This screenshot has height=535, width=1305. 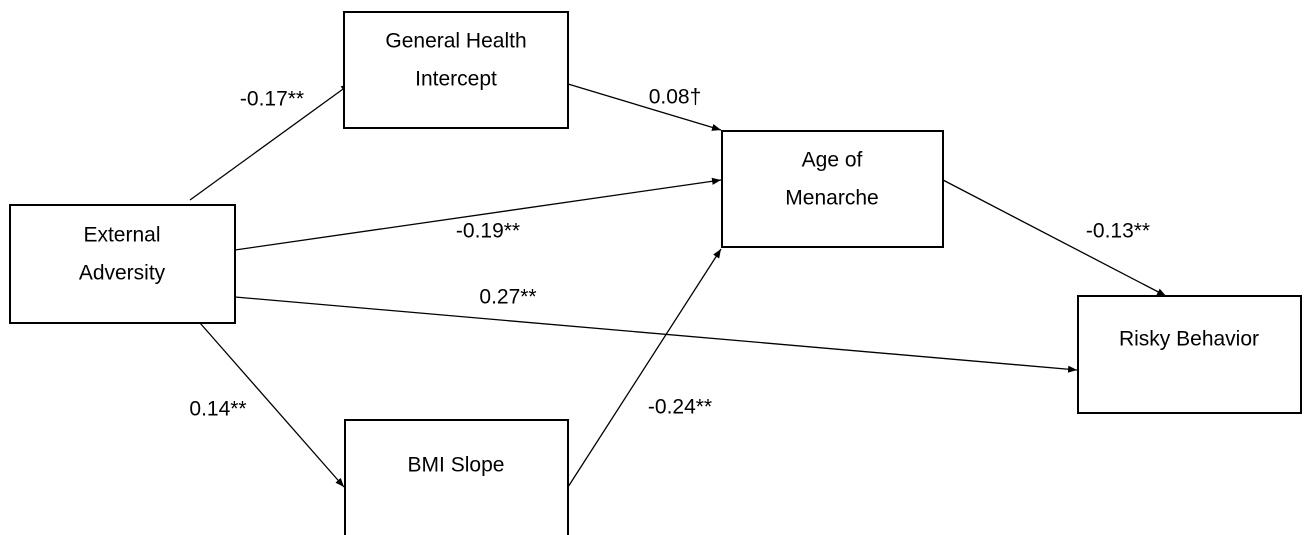 I want to click on node-label: Age of, so click(x=832, y=160).